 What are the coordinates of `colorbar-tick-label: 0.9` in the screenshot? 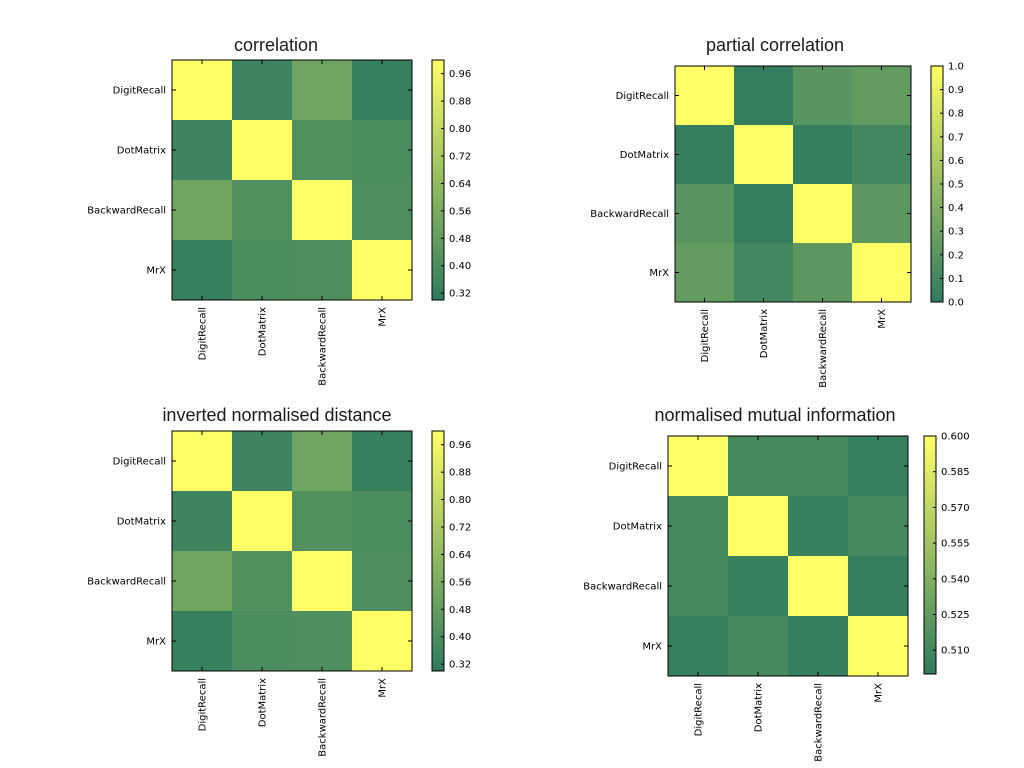 It's located at (956, 90).